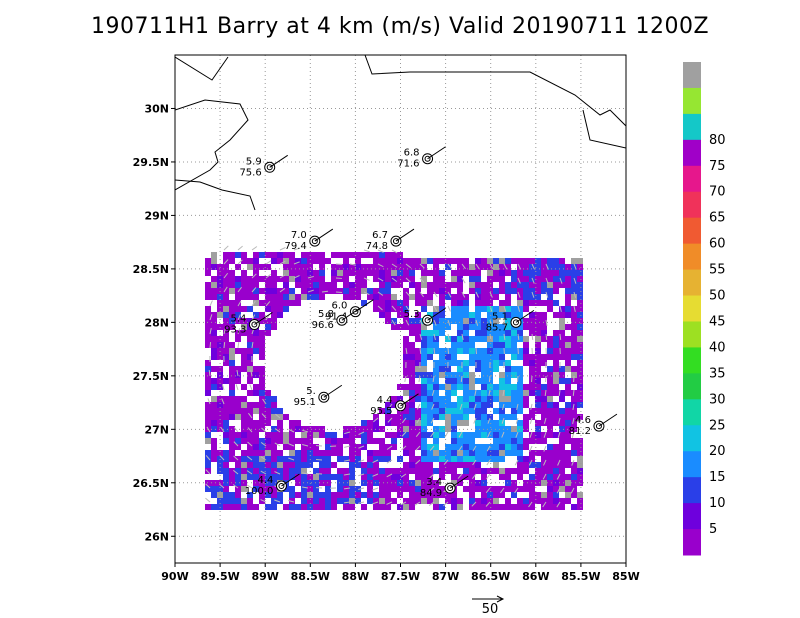 This screenshot has height=618, width=800. Describe the element at coordinates (151, 483) in the screenshot. I see `lat-tick-label: 26.5N` at that location.